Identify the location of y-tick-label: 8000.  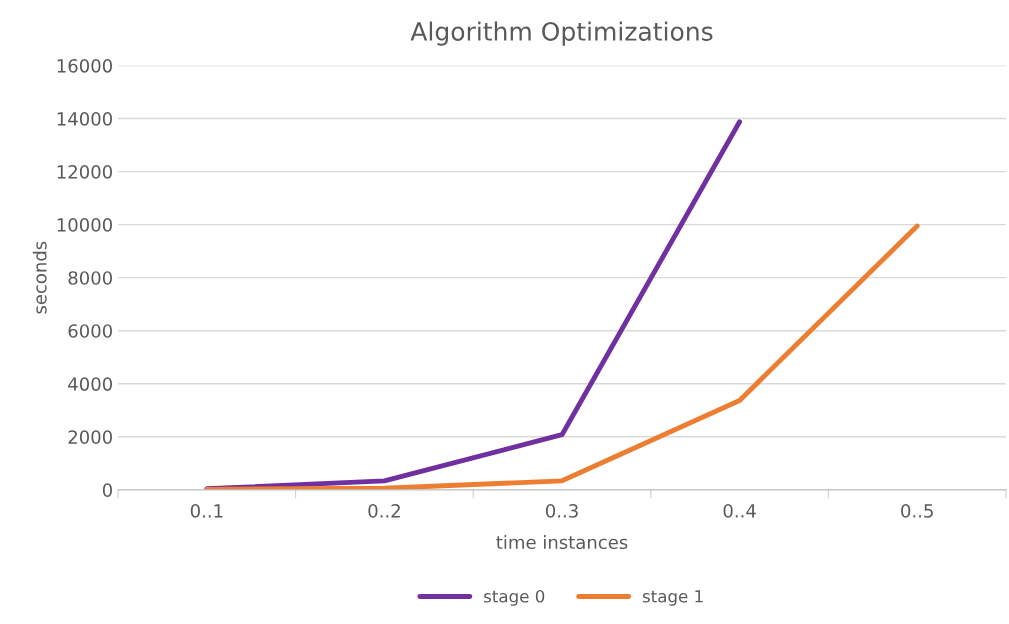
(90, 278).